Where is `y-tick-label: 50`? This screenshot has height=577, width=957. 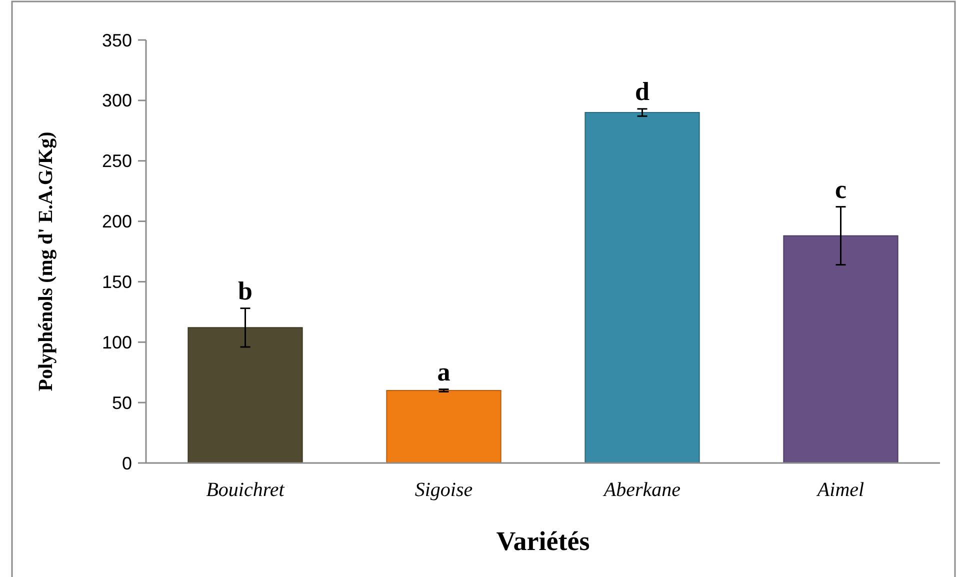
y-tick-label: 50 is located at coordinates (122, 402).